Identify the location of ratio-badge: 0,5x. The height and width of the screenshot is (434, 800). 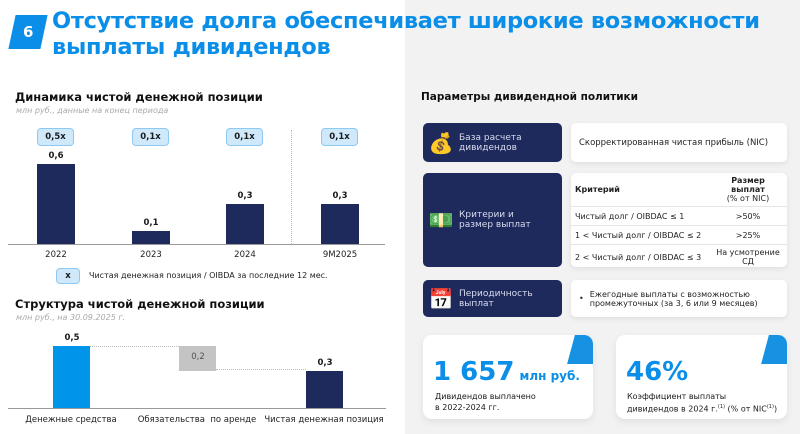
(55, 137).